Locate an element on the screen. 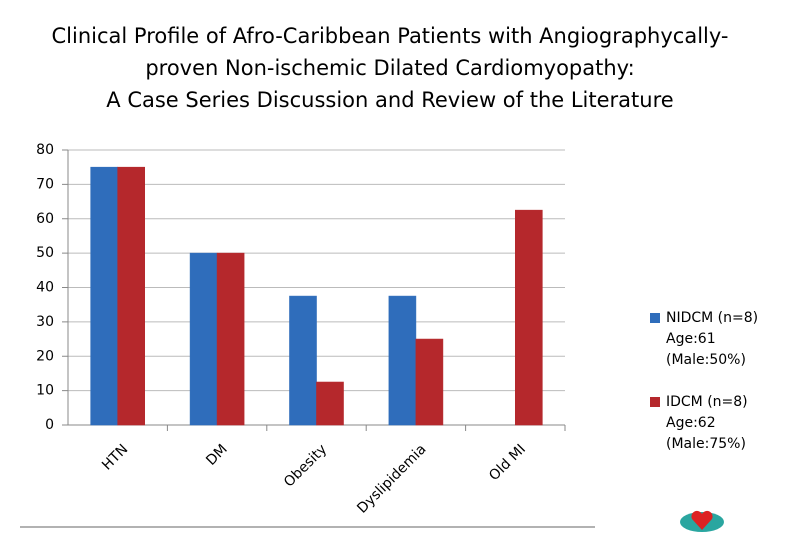 The image size is (807, 541). logo is located at coordinates (702, 521).